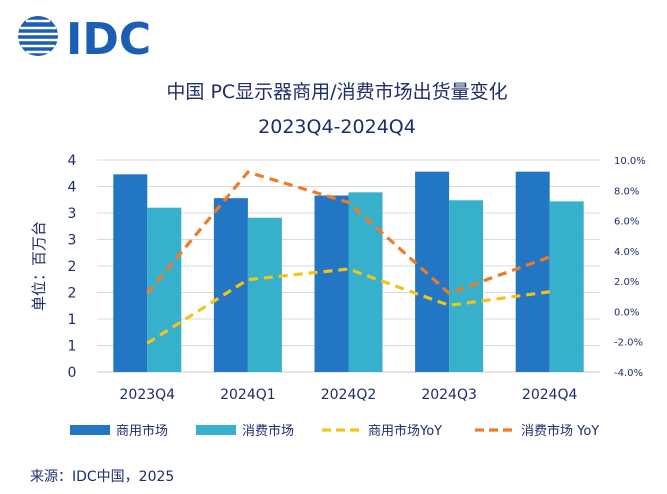 Image resolution: width=667 pixels, height=494 pixels. Describe the element at coordinates (108, 37) in the screenshot. I see `logo-text: IDC` at that location.